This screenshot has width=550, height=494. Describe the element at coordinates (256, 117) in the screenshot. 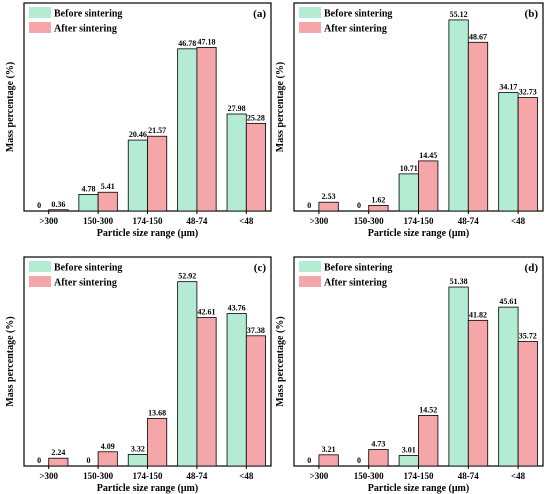

I see `bar-value-label: 25.28` at that location.